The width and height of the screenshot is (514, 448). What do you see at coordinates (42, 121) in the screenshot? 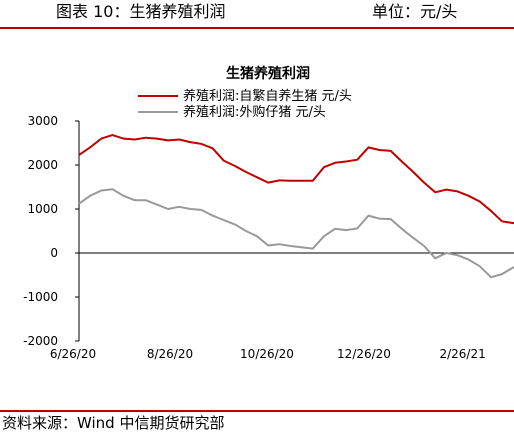
I see `y-tick-label: 3000` at bounding box center [42, 121].